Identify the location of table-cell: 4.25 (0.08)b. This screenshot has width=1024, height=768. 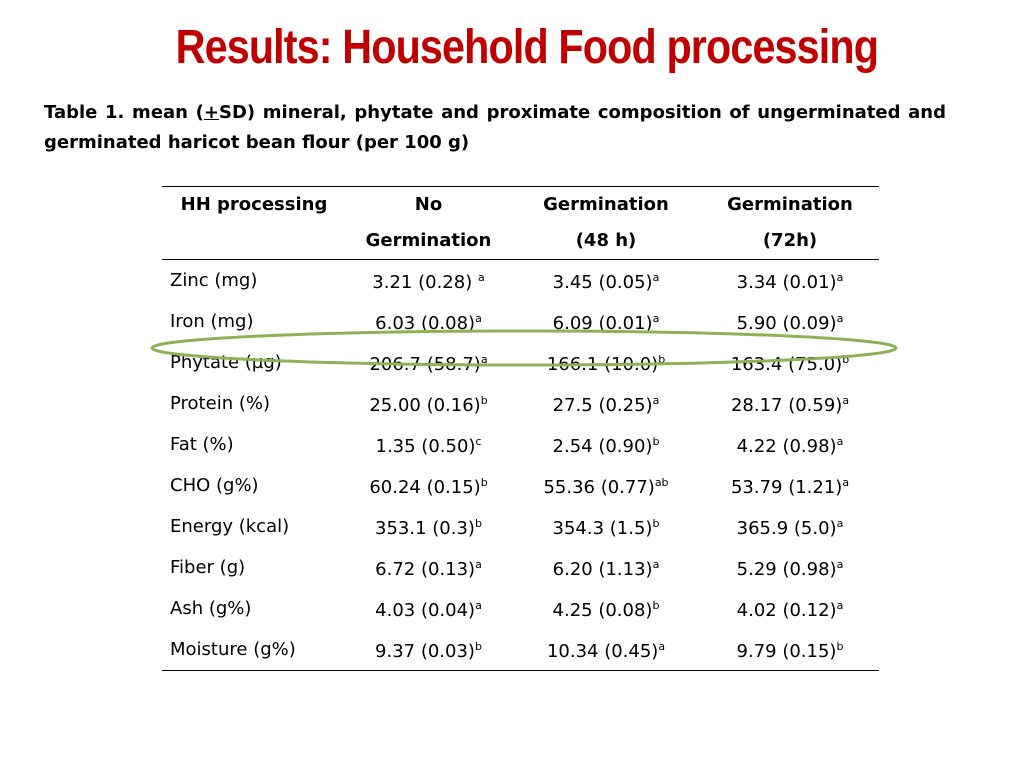
(606, 608).